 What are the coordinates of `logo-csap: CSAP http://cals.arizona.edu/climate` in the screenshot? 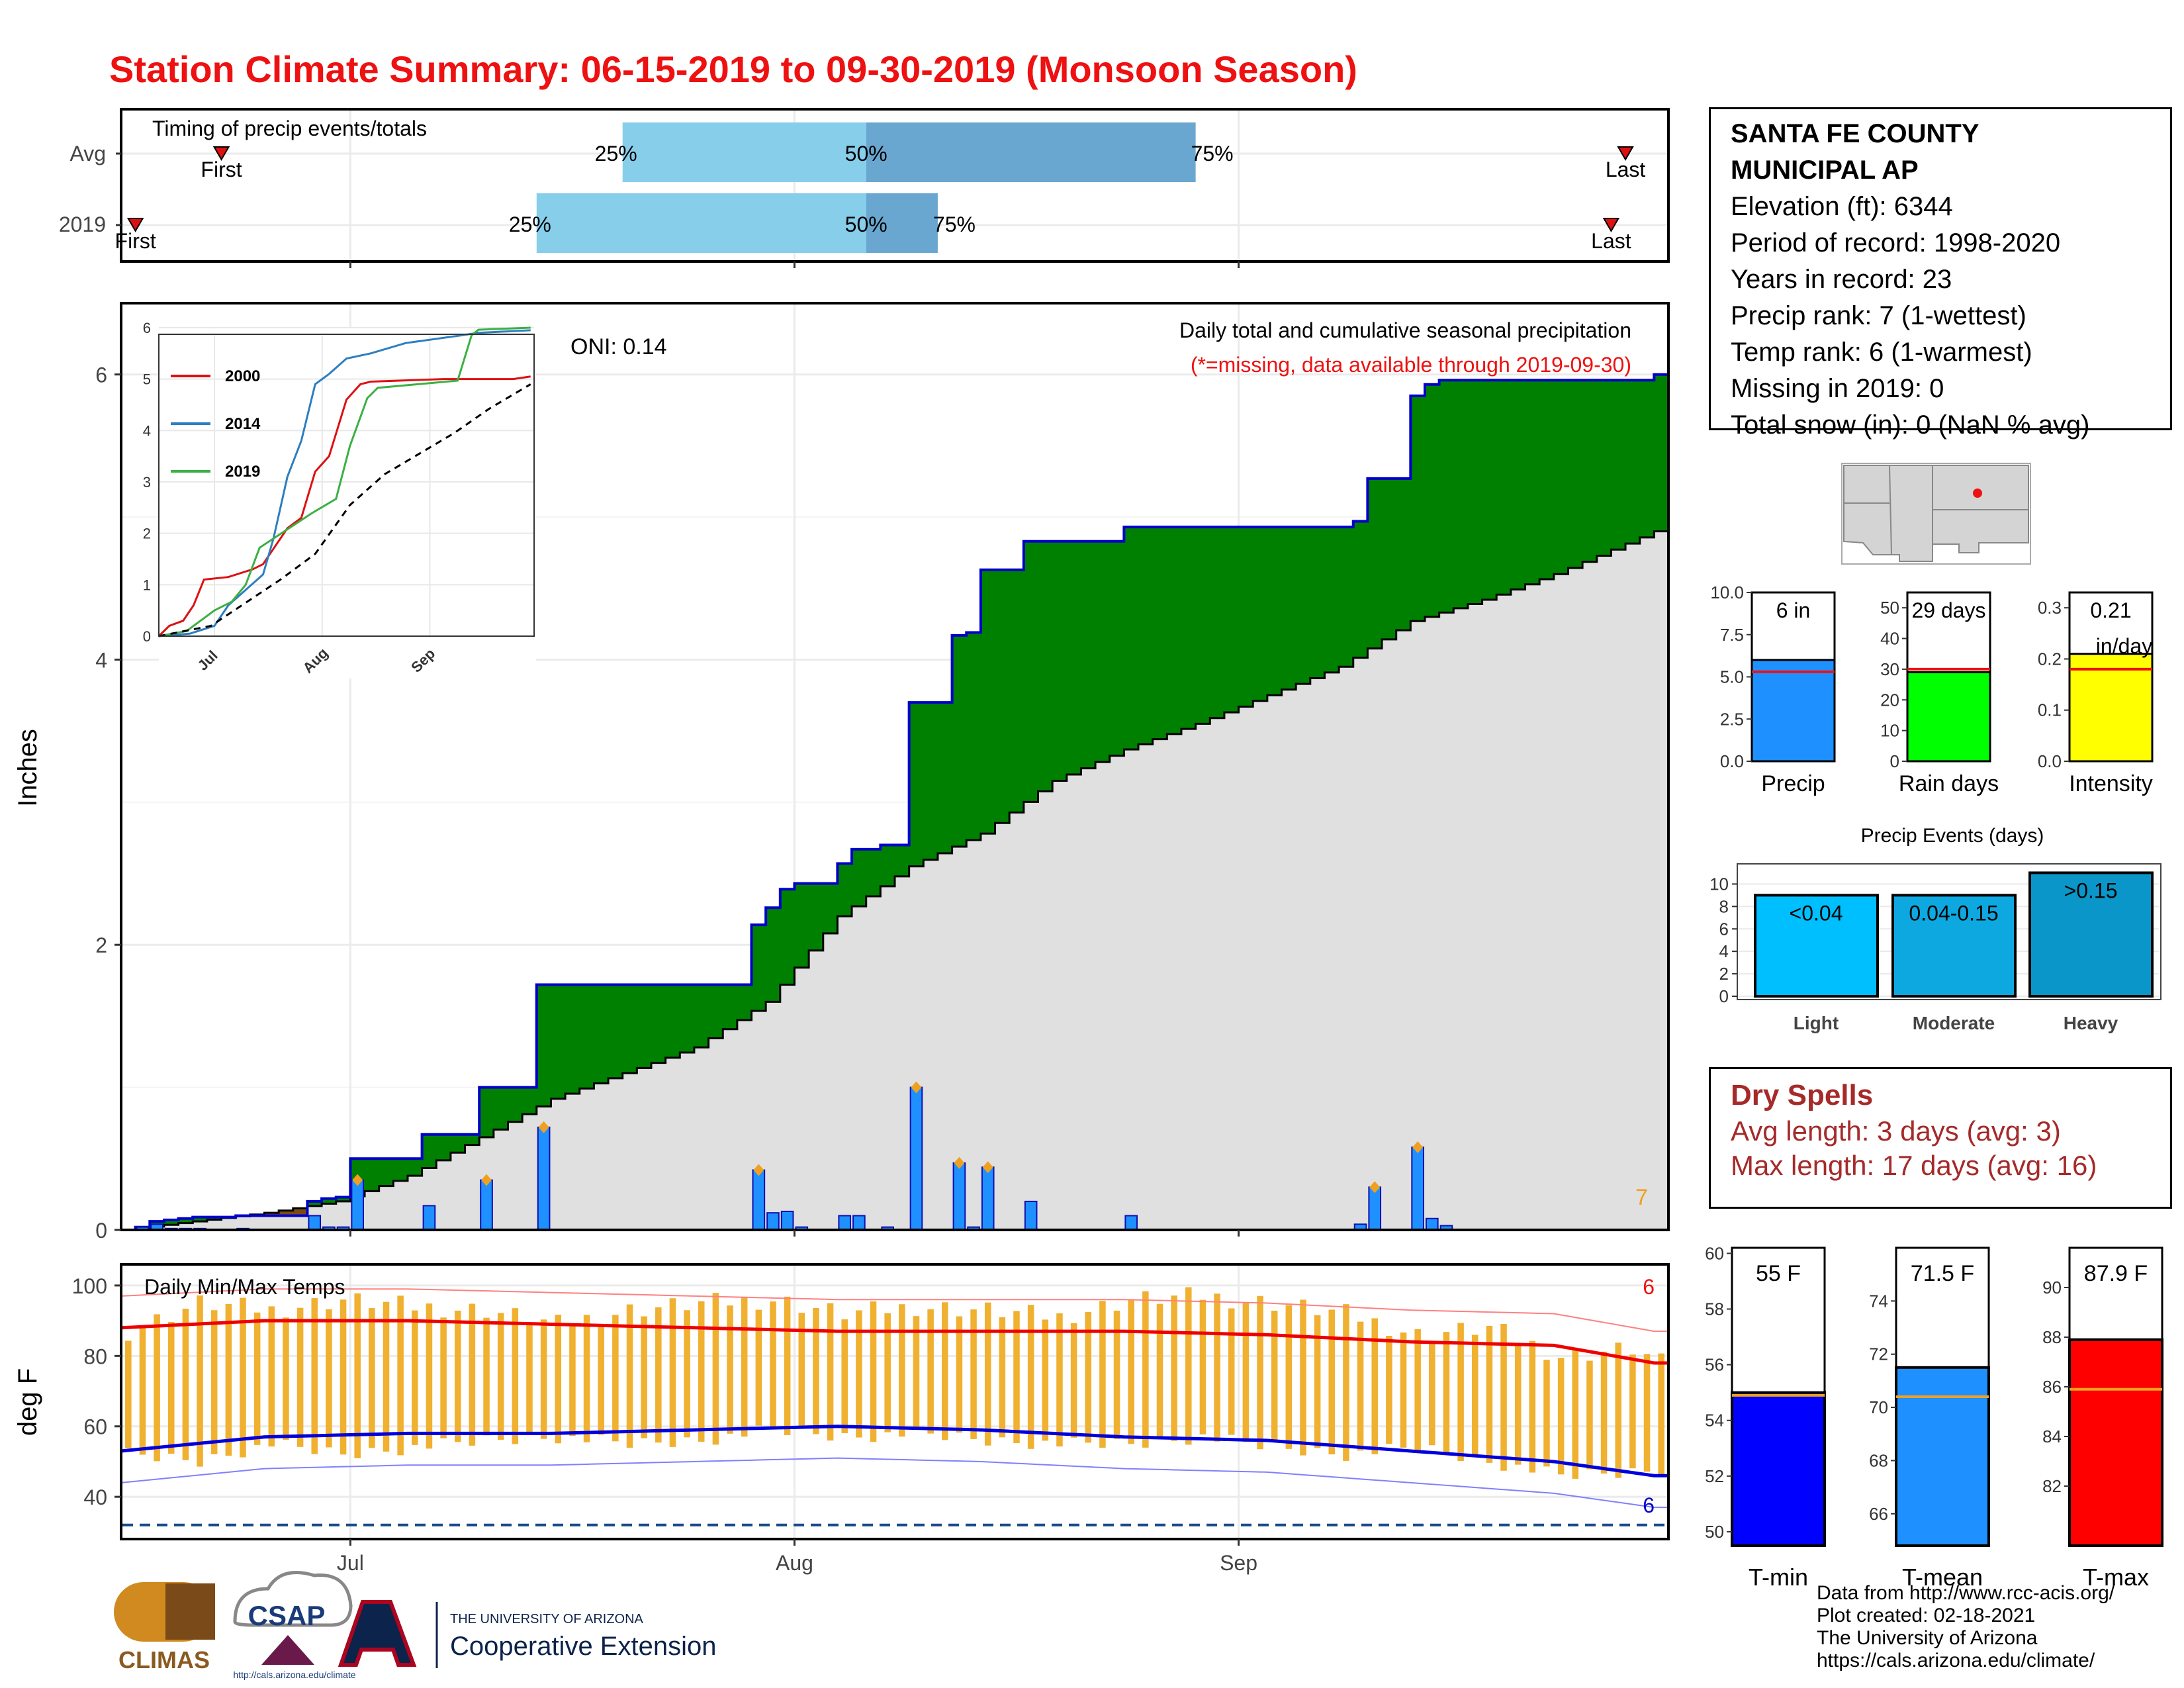 It's located at (294, 1625).